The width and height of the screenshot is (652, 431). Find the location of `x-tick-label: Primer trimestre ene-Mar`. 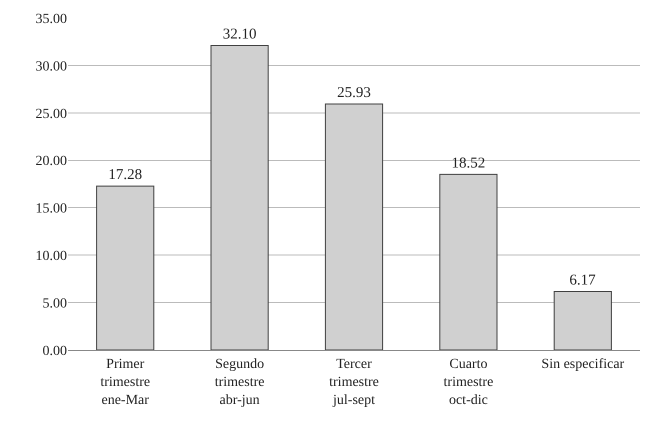

x-tick-label: Primer trimestre ene-Mar is located at coordinates (125, 382).